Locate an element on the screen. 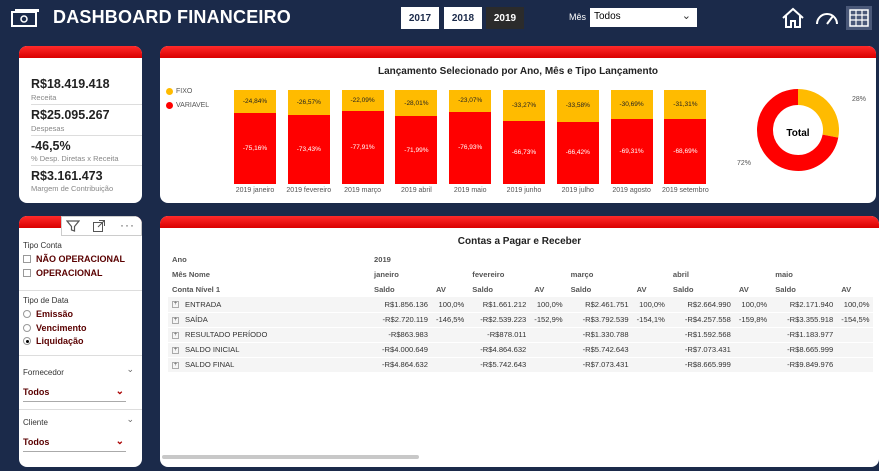 The image size is (879, 471). home-icon is located at coordinates (793, 18).